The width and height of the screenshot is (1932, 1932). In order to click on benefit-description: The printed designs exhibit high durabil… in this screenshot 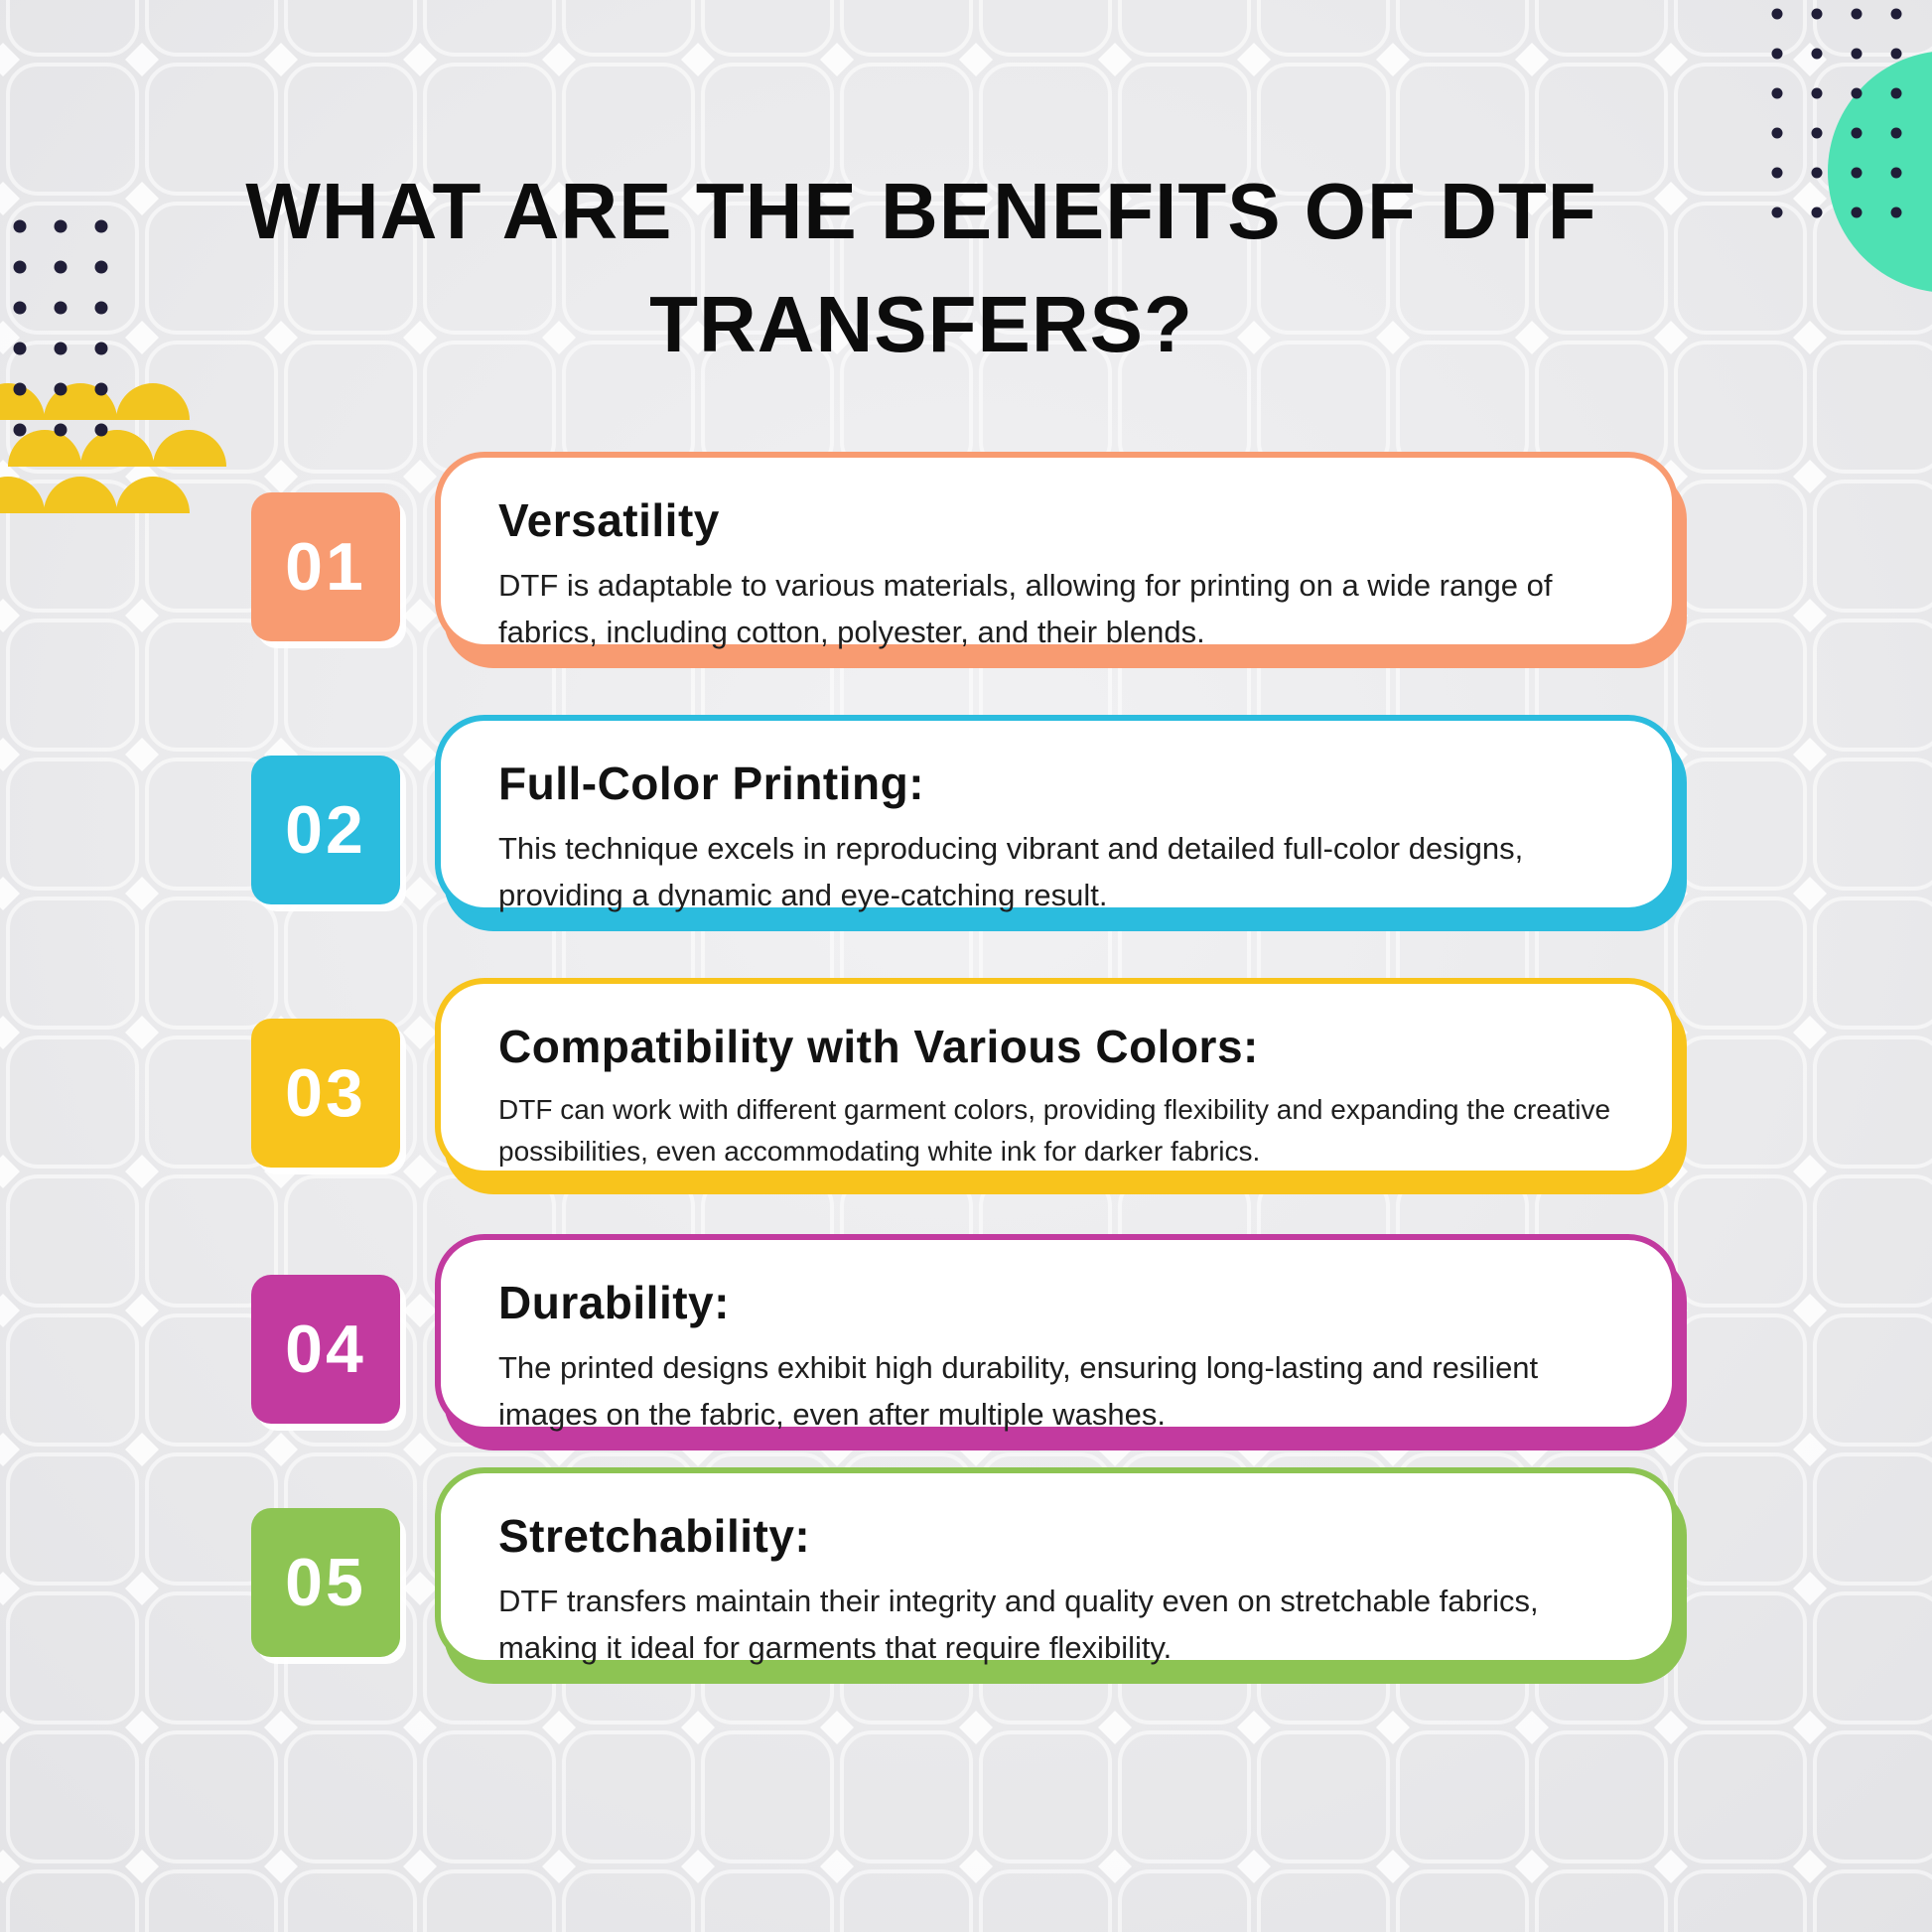, I will do `click(1019, 1391)`.